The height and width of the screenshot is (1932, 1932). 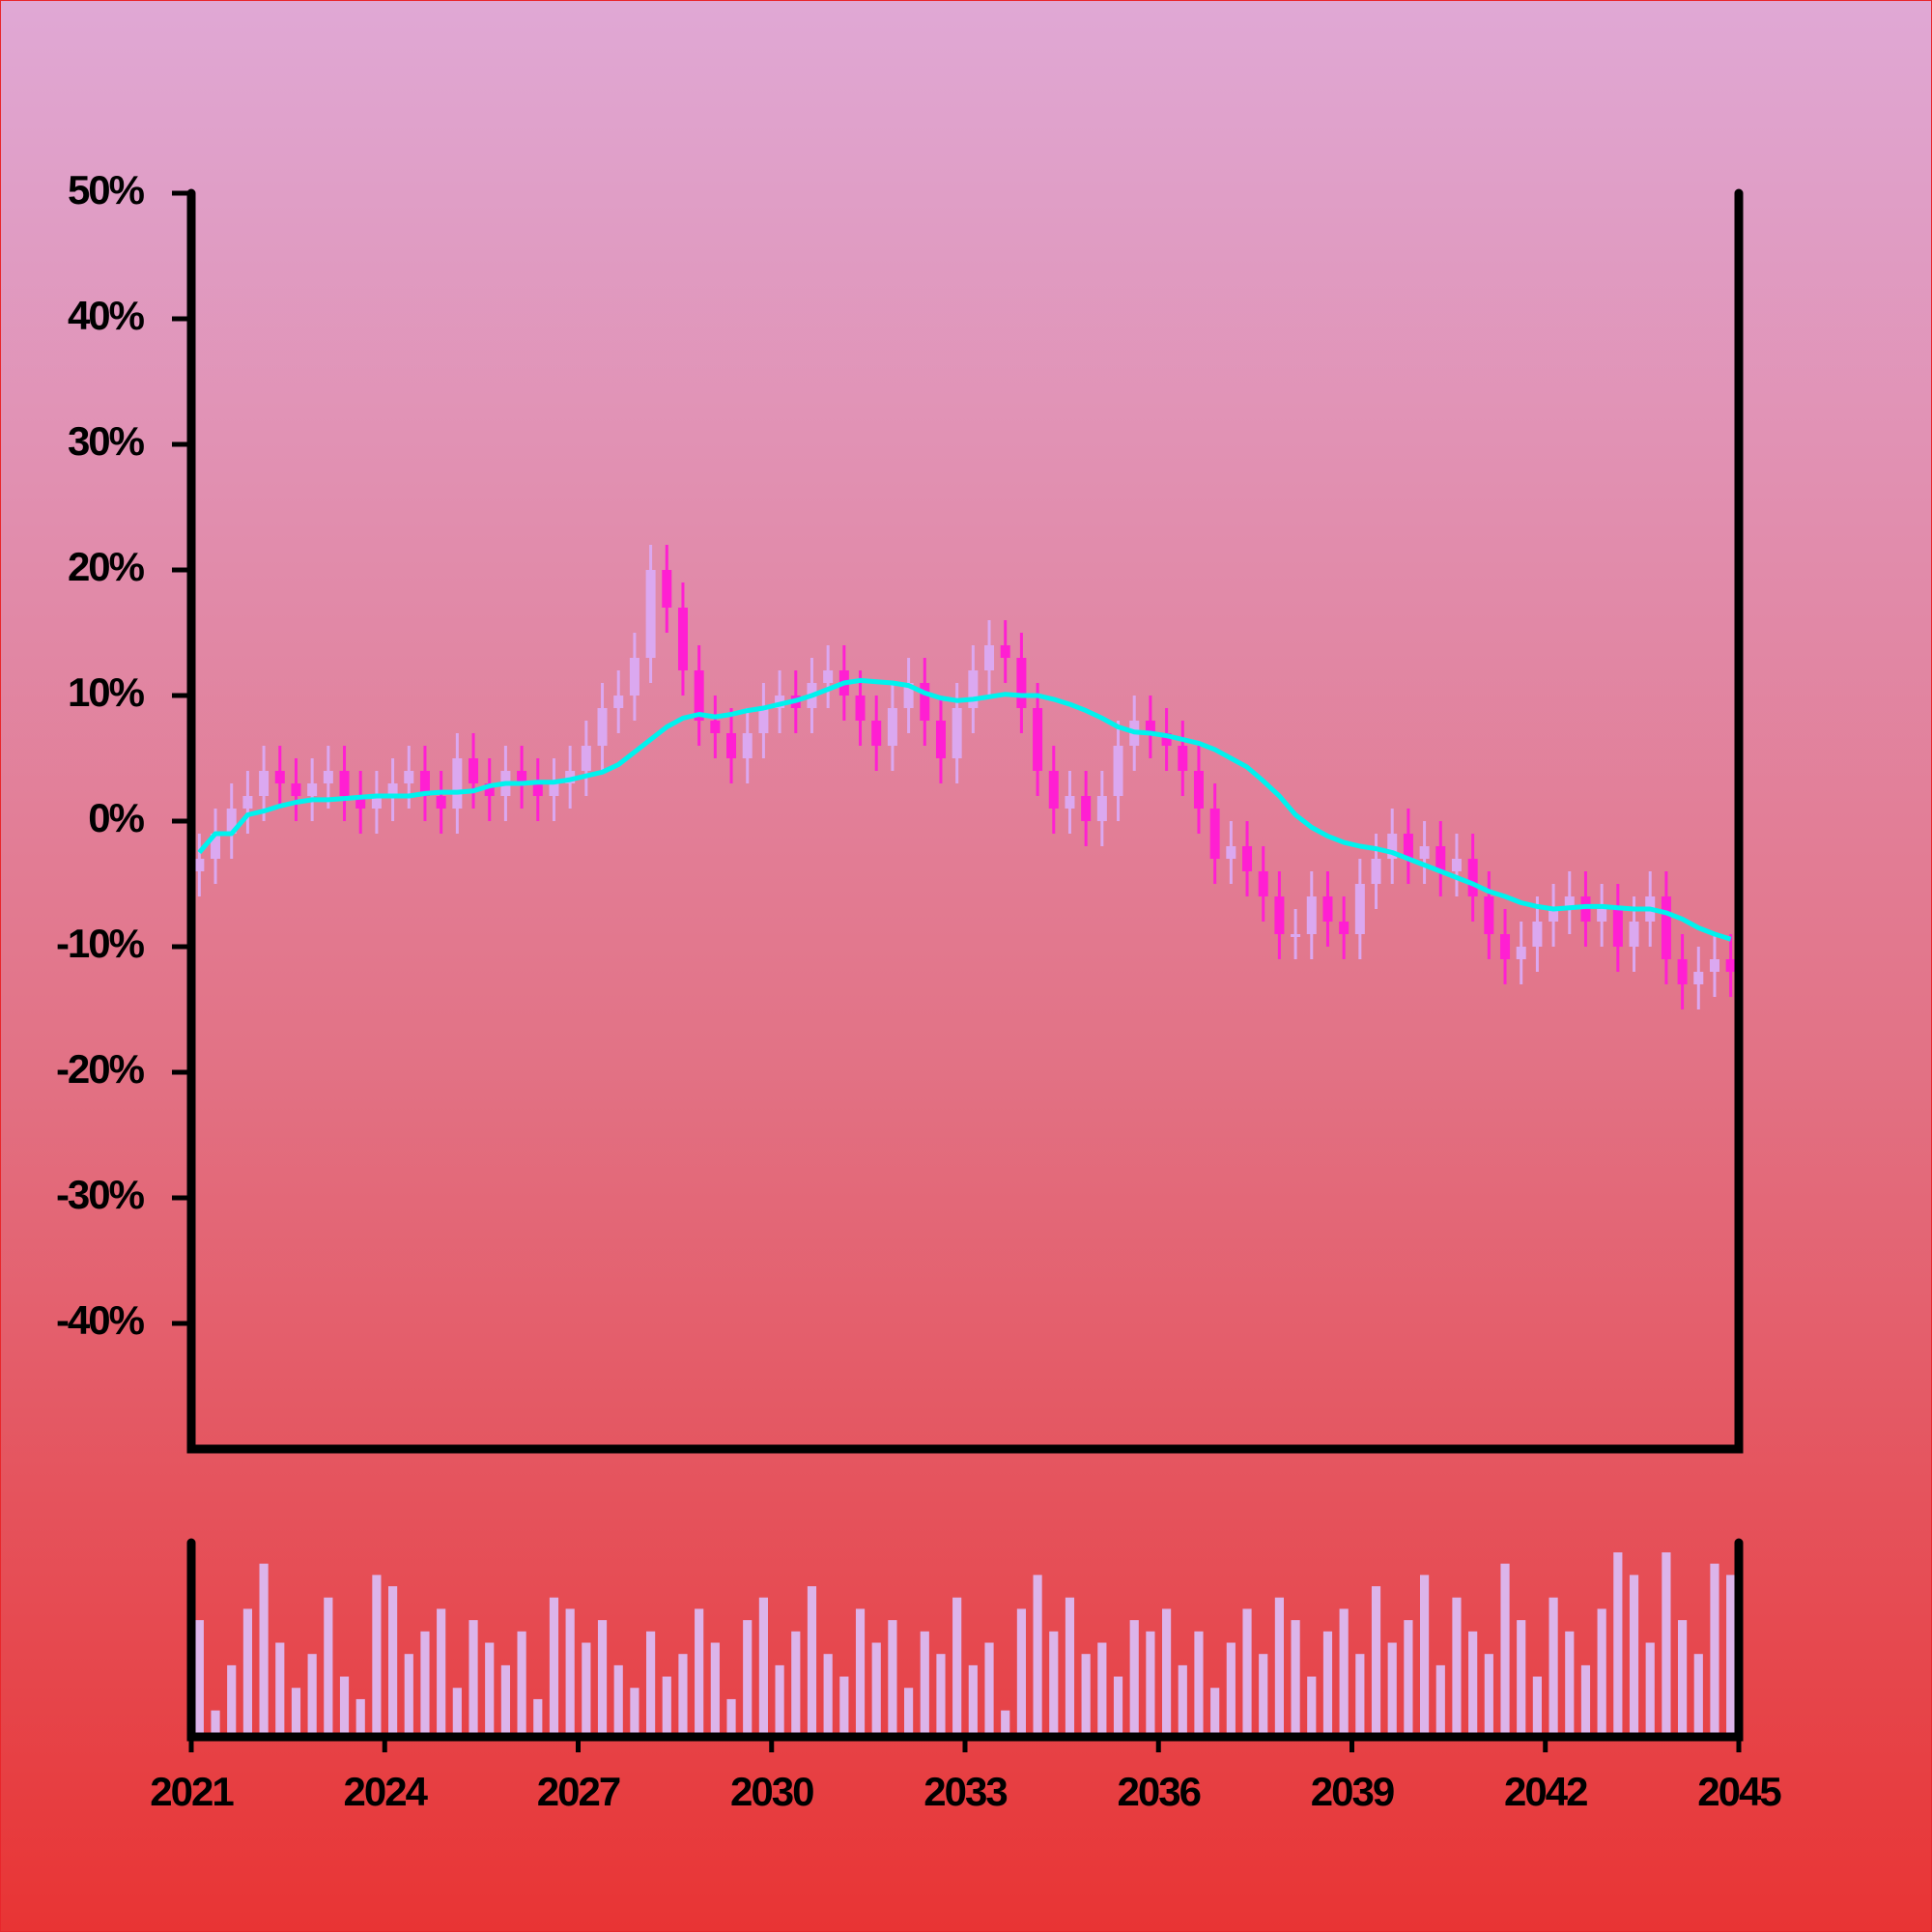 What do you see at coordinates (771, 1791) in the screenshot?
I see `x-tick-label: 2030` at bounding box center [771, 1791].